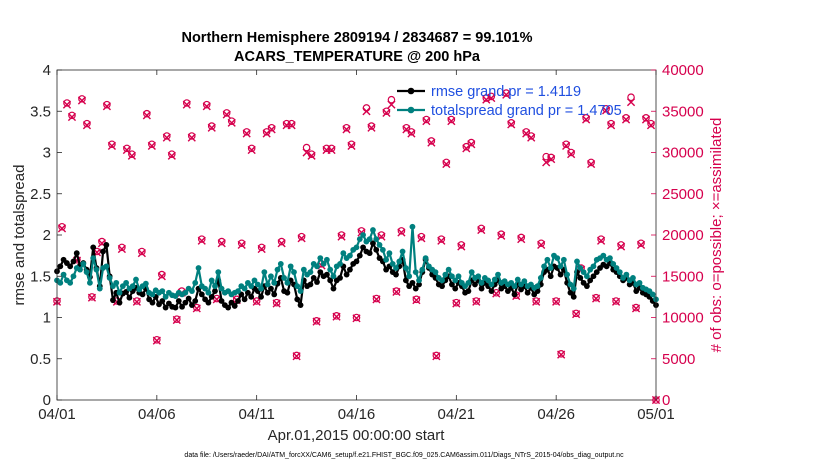  Describe the element at coordinates (666, 400) in the screenshot. I see `y-right-tick-label: 0` at that location.